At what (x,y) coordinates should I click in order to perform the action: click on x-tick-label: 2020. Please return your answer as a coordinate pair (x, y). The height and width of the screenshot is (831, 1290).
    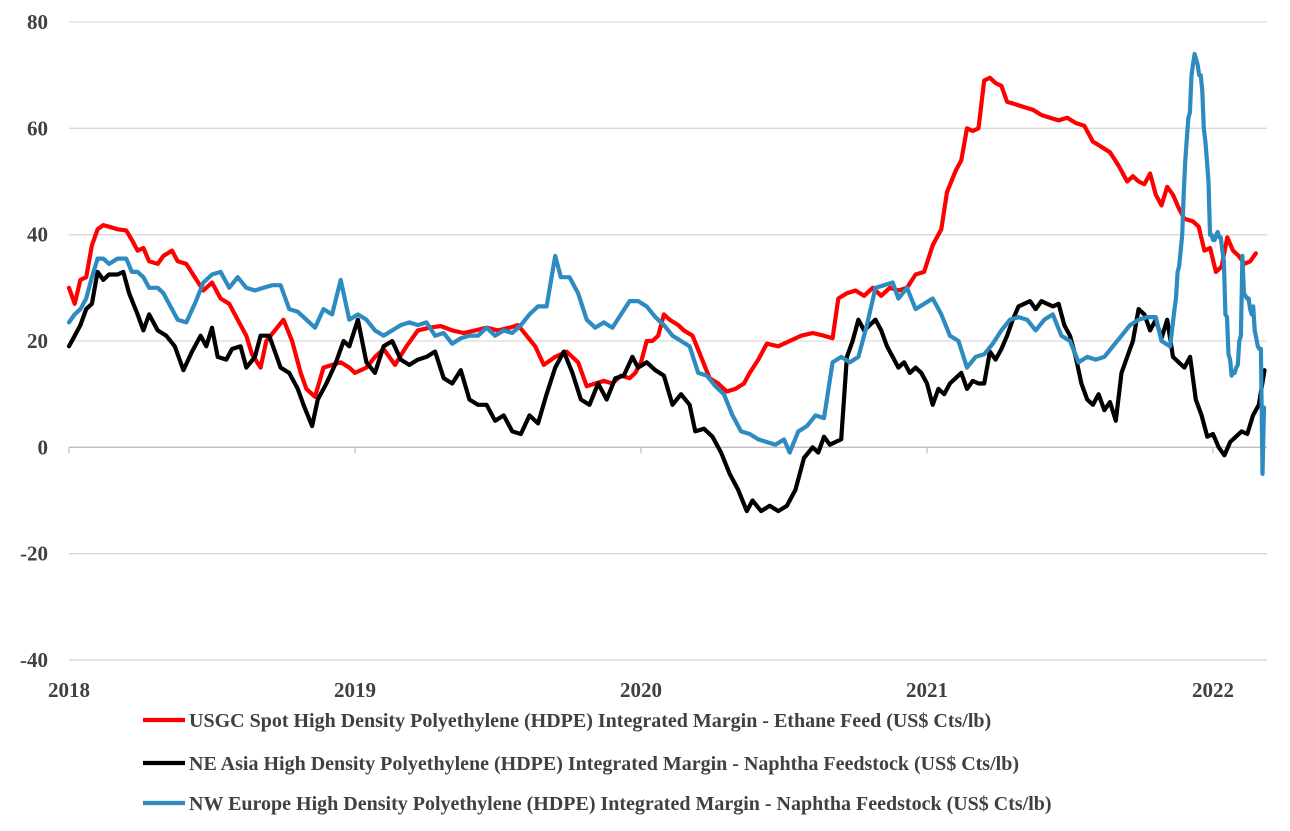
    Looking at the image, I should click on (641, 690).